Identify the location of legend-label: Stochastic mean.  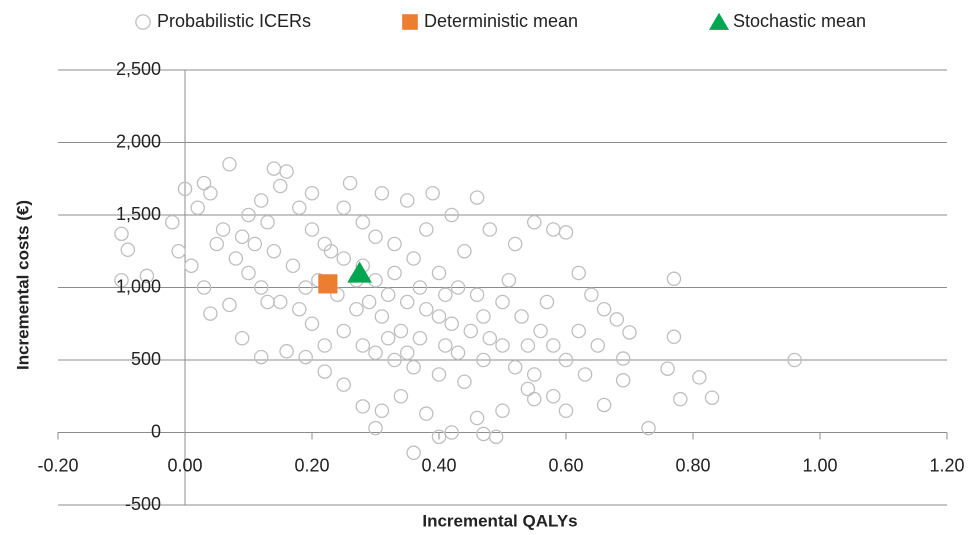
(799, 21).